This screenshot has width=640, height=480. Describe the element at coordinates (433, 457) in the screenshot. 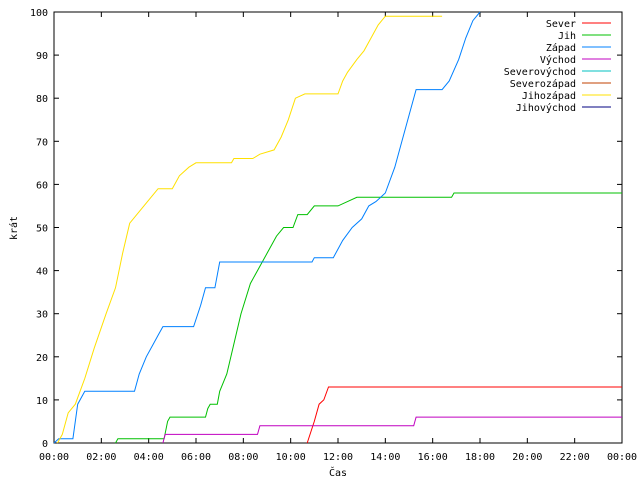

I see `x-tick-label: 16:00` at that location.